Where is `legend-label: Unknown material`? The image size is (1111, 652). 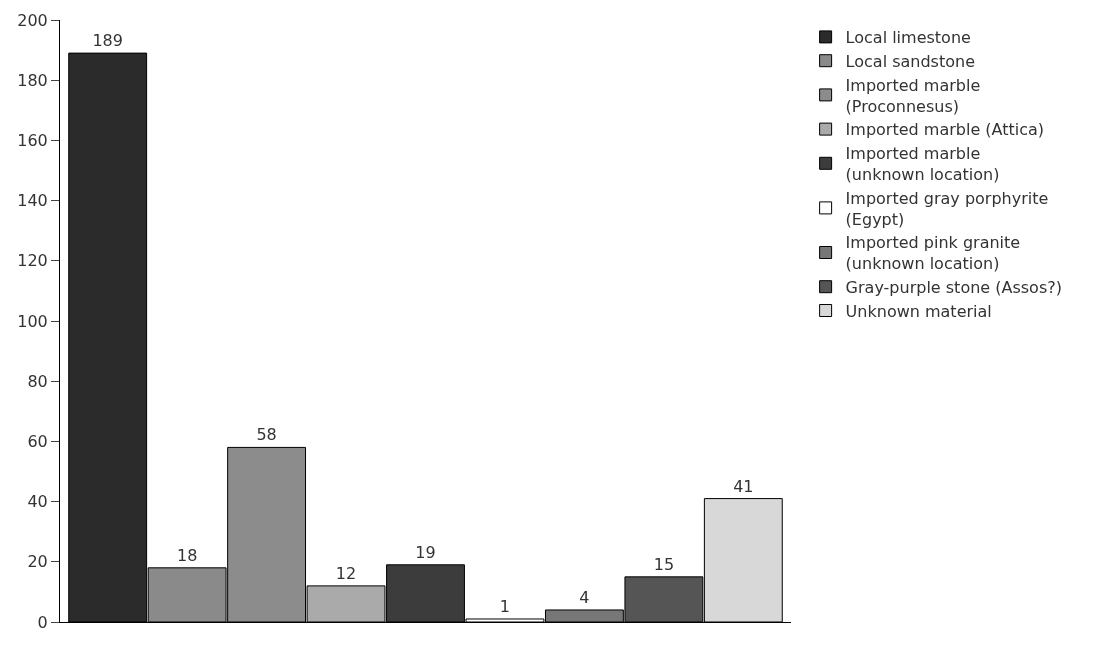
legend-label: Unknown material is located at coordinates (918, 311).